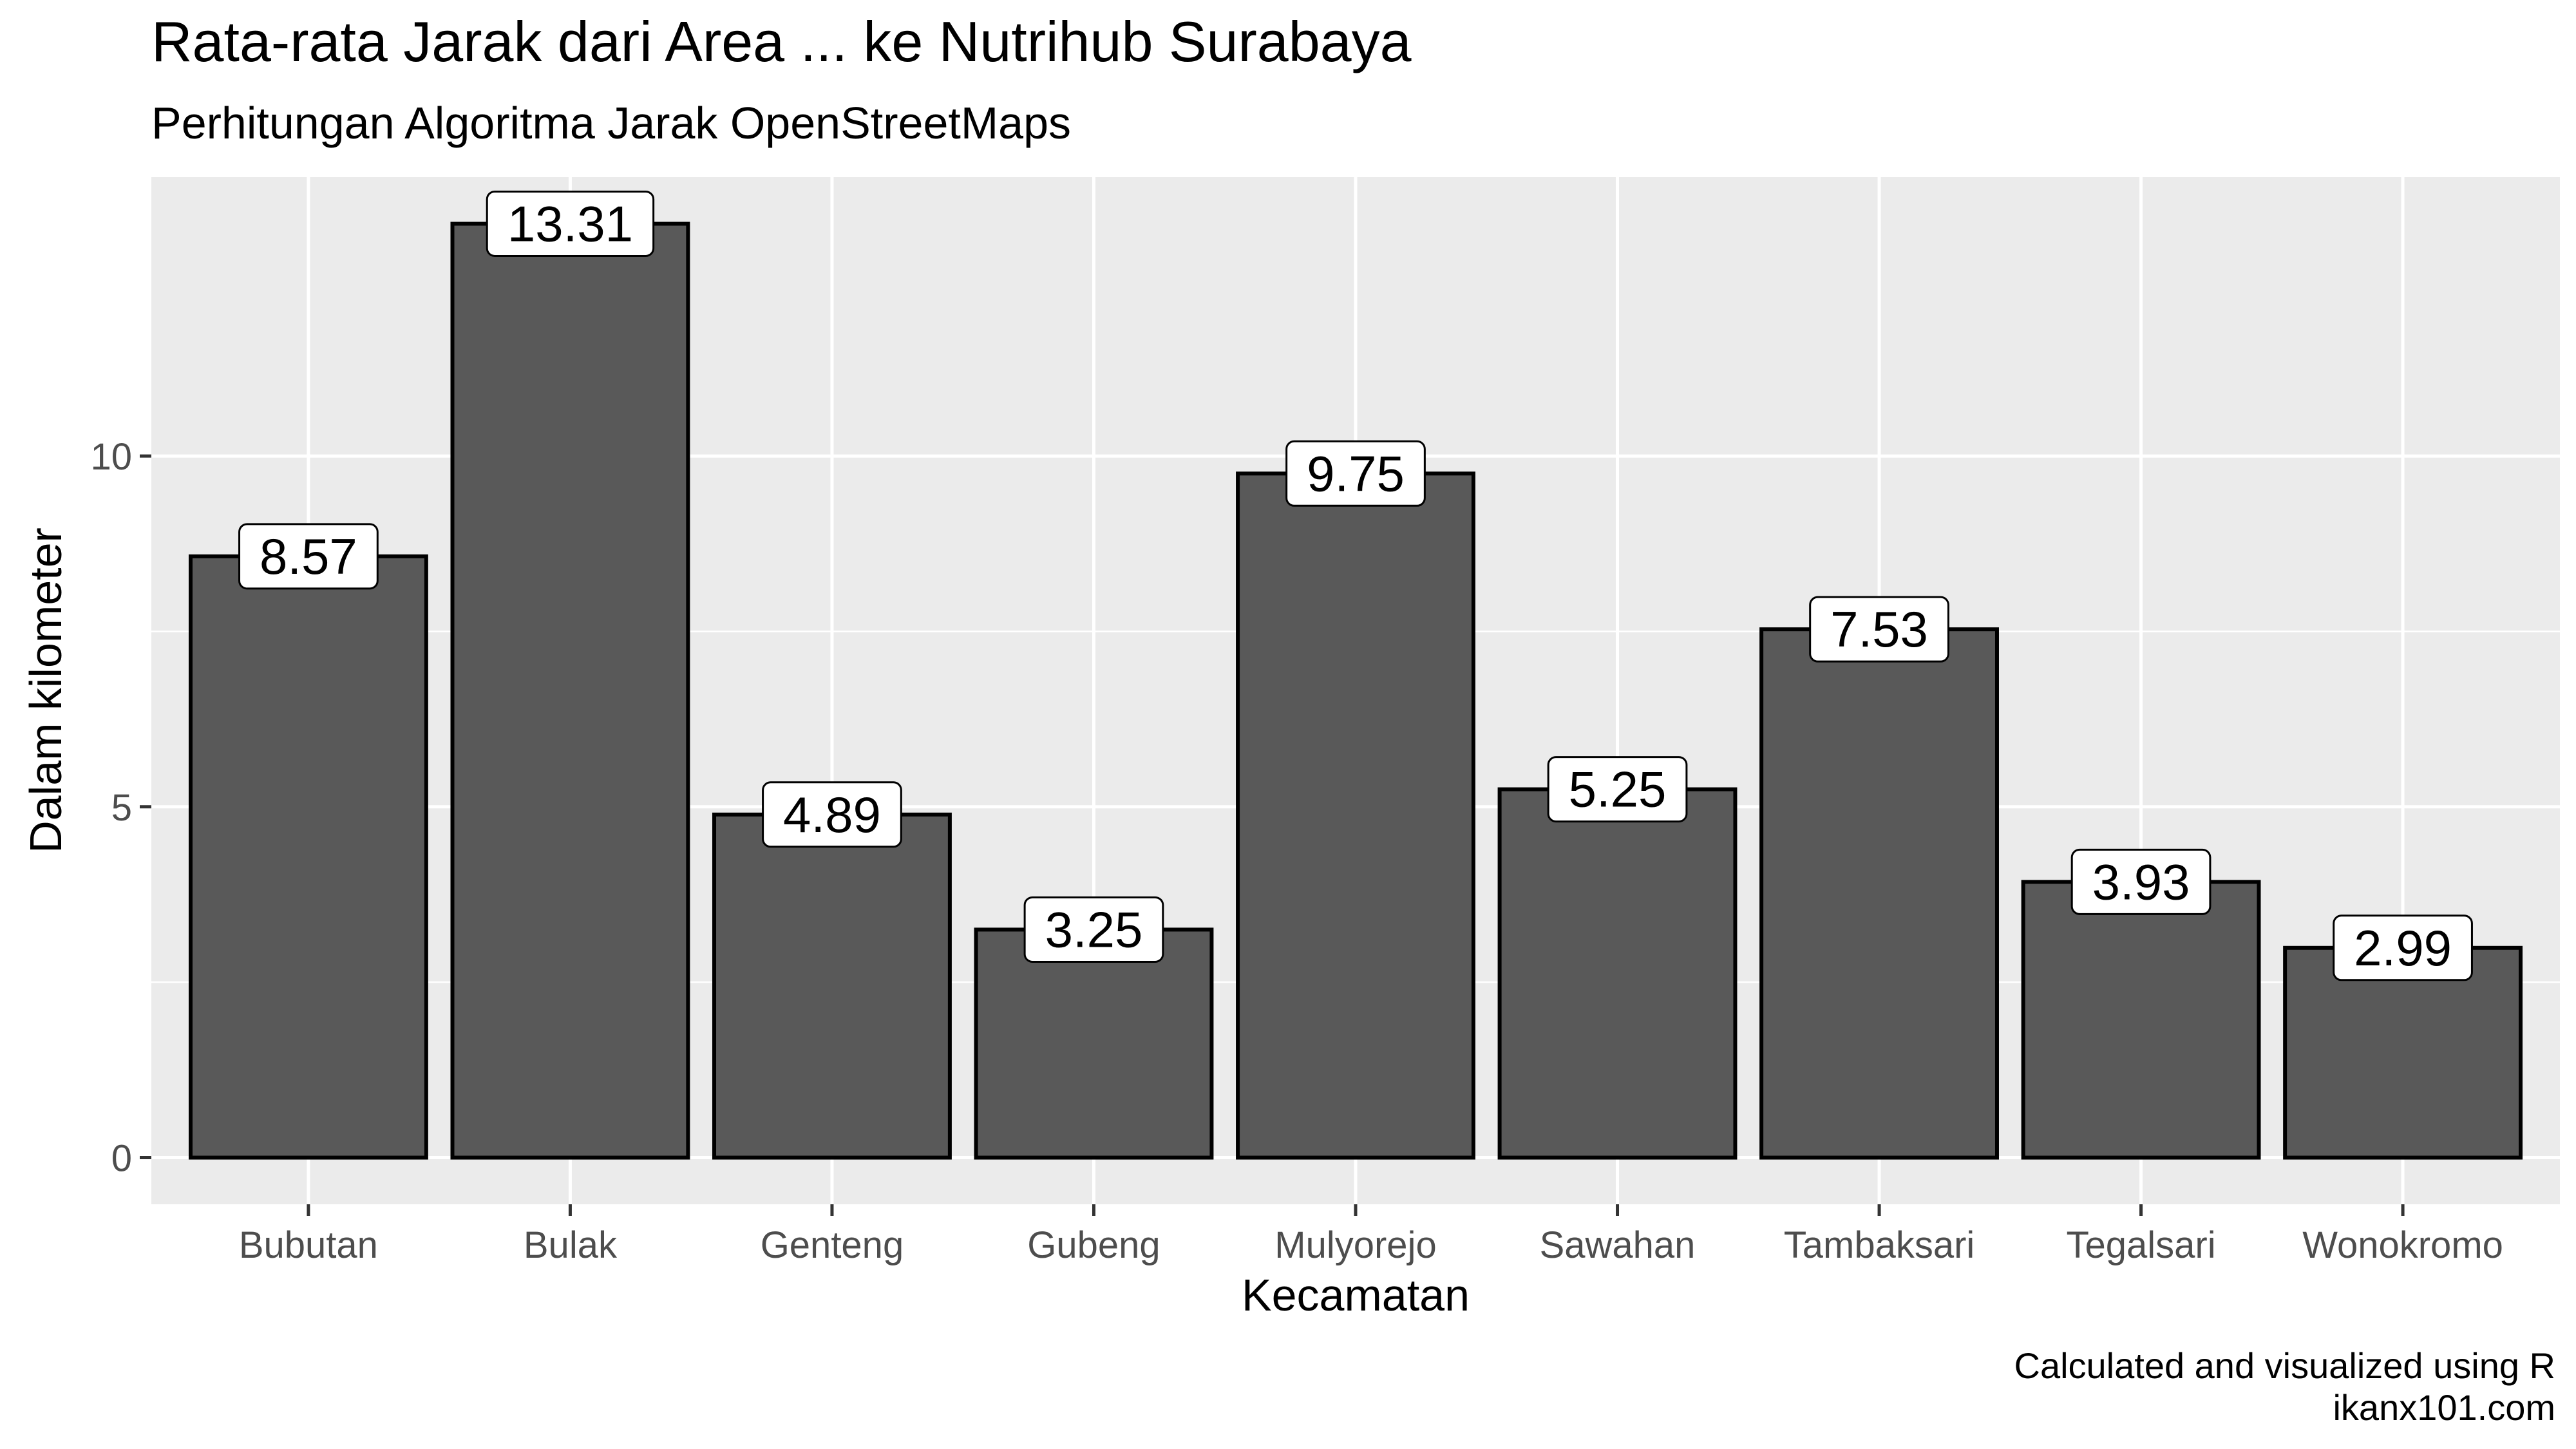 This screenshot has width=2576, height=1449. What do you see at coordinates (2444, 1407) in the screenshot?
I see `caption-line-2: ikanx101.com` at bounding box center [2444, 1407].